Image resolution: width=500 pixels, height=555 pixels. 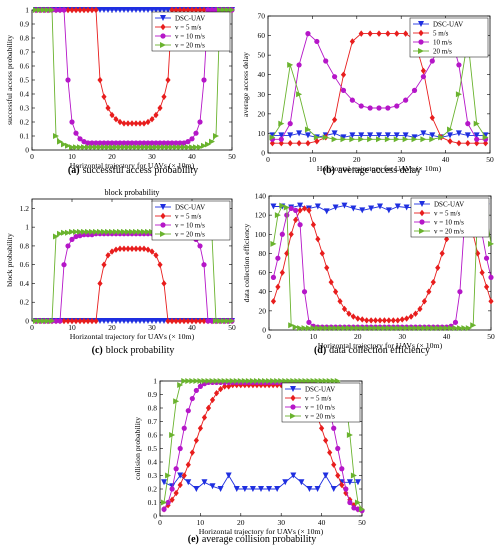 I want to click on legend-label: 5 m/s, so click(x=441, y=34).